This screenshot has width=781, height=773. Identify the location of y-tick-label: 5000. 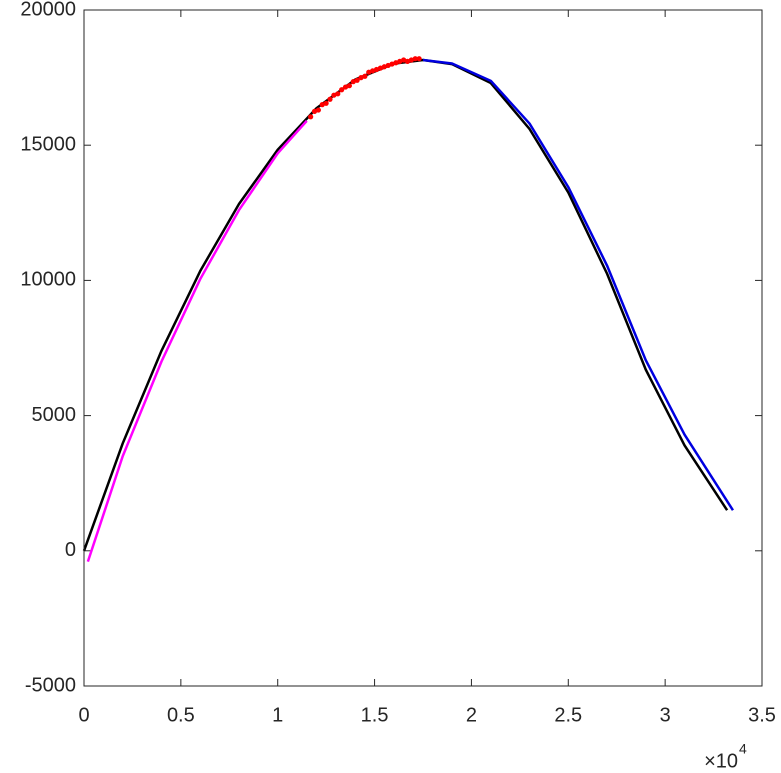
(54, 415).